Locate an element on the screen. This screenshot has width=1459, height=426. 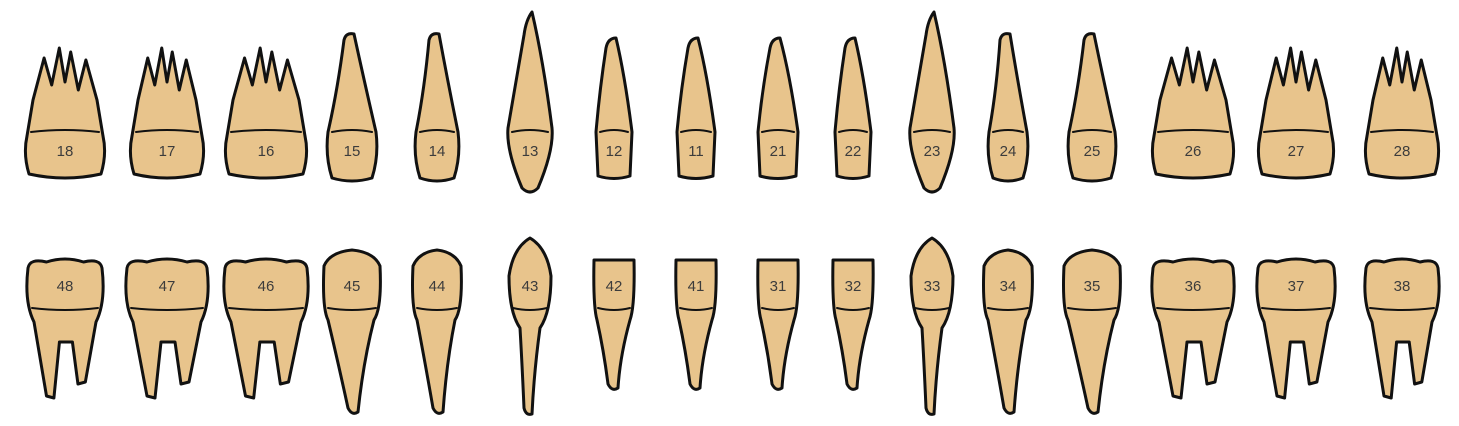
tooth-23: 23 is located at coordinates (932, 102).